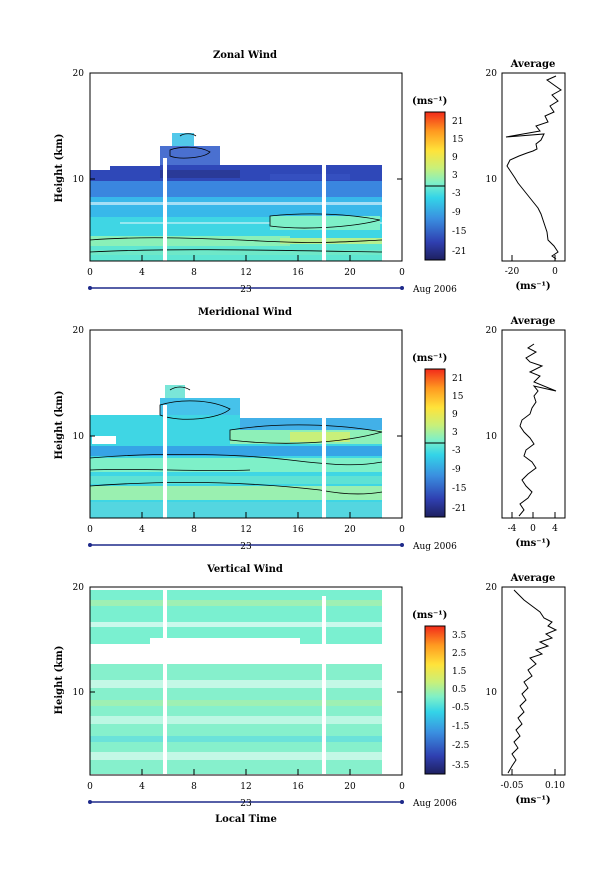 This screenshot has width=616, height=873. What do you see at coordinates (512, 529) in the screenshot?
I see `average-x-tick: -4` at bounding box center [512, 529].